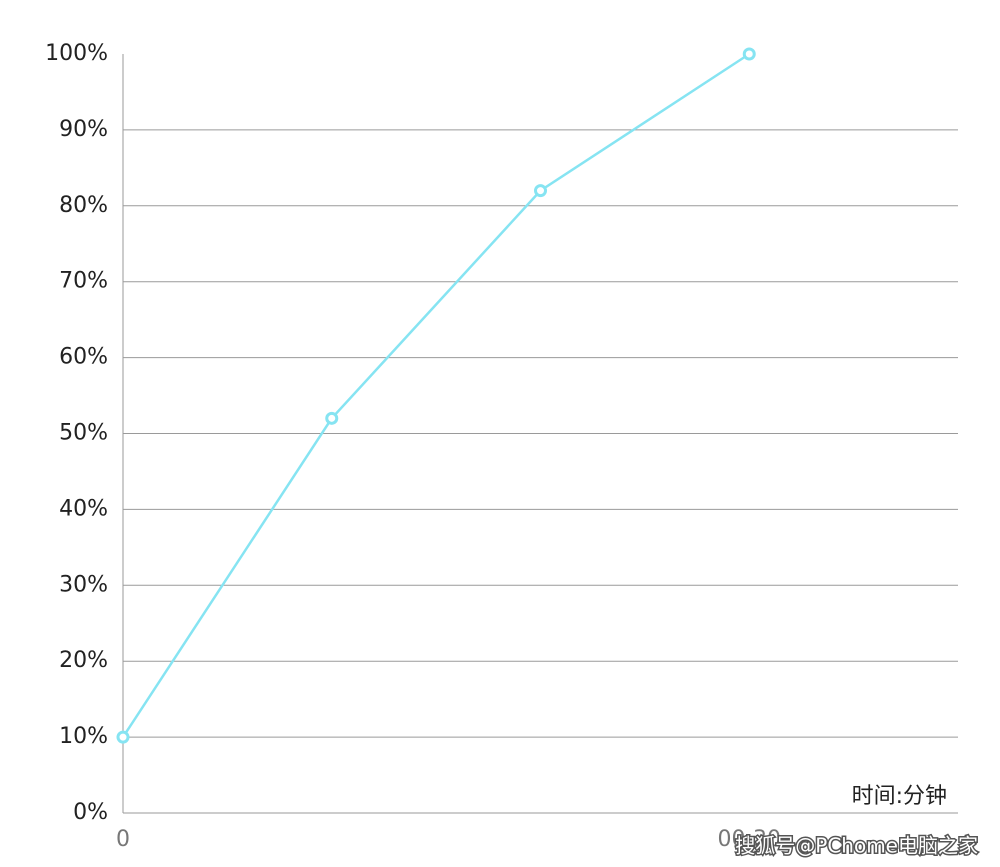 The image size is (1000, 867). What do you see at coordinates (83, 357) in the screenshot?
I see `y-tick-label: 60%` at bounding box center [83, 357].